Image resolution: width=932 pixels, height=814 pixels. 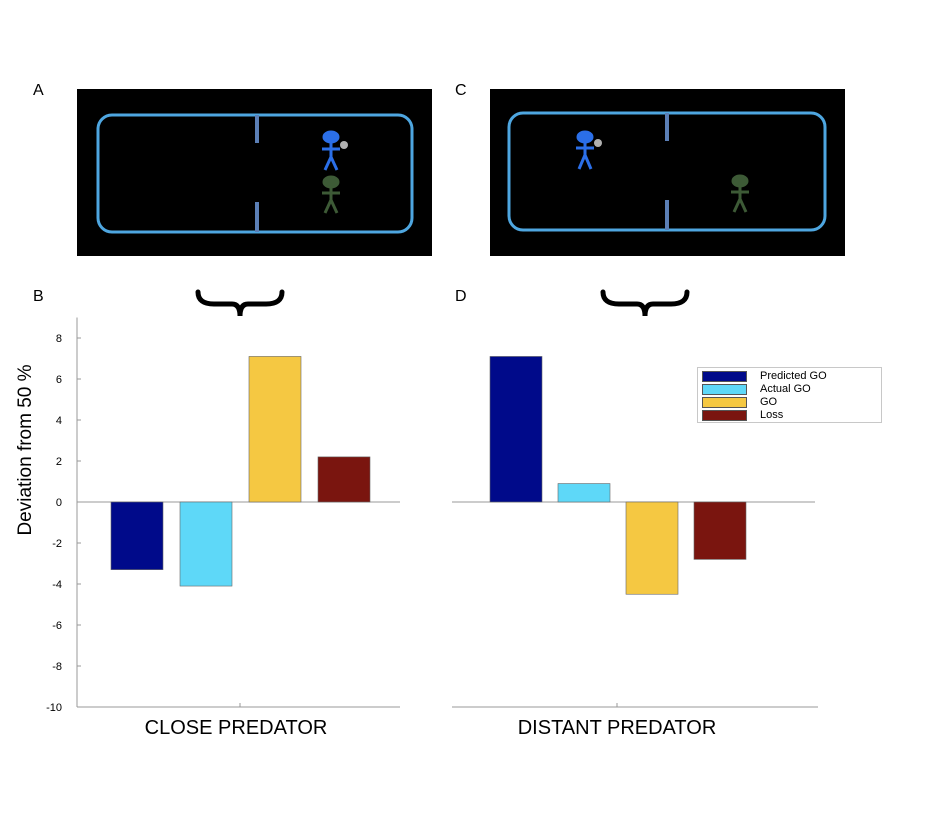 I want to click on y-tick-label: 8, so click(x=59, y=339).